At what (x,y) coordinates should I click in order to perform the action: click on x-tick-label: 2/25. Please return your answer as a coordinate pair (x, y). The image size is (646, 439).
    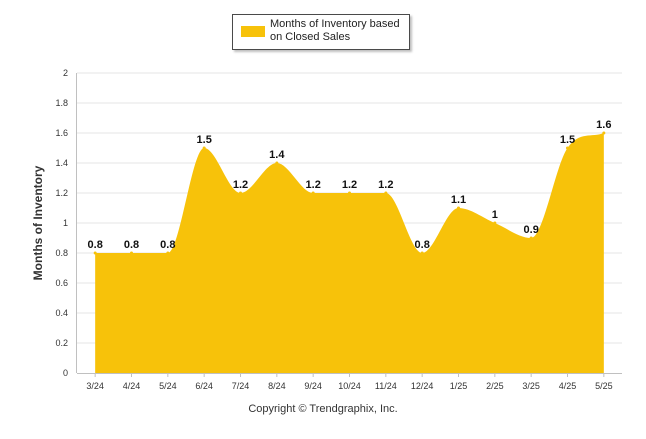
    Looking at the image, I should click on (495, 386).